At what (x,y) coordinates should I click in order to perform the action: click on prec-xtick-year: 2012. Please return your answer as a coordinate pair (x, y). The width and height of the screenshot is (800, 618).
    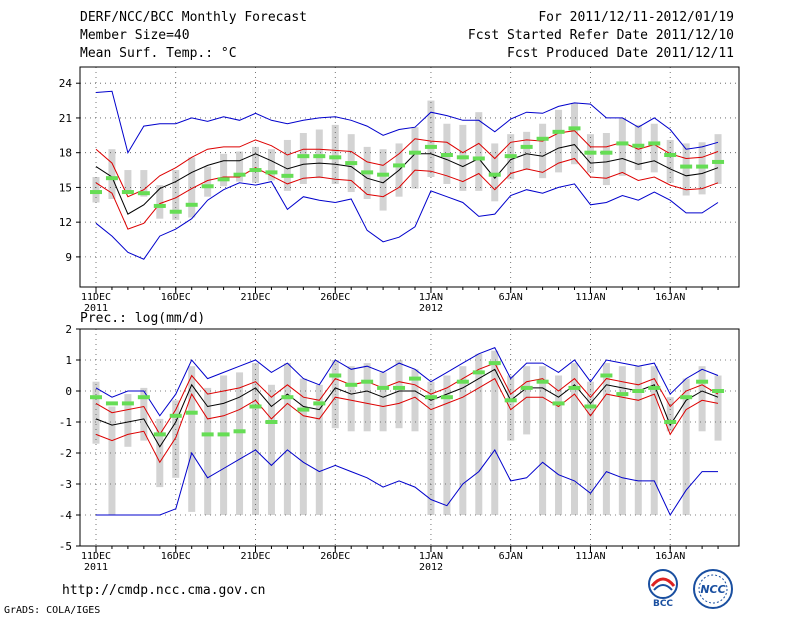
    Looking at the image, I should click on (431, 567).